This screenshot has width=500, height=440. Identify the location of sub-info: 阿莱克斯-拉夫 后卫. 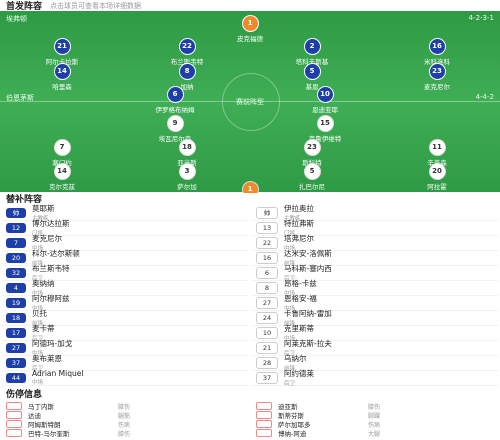
(308, 347).